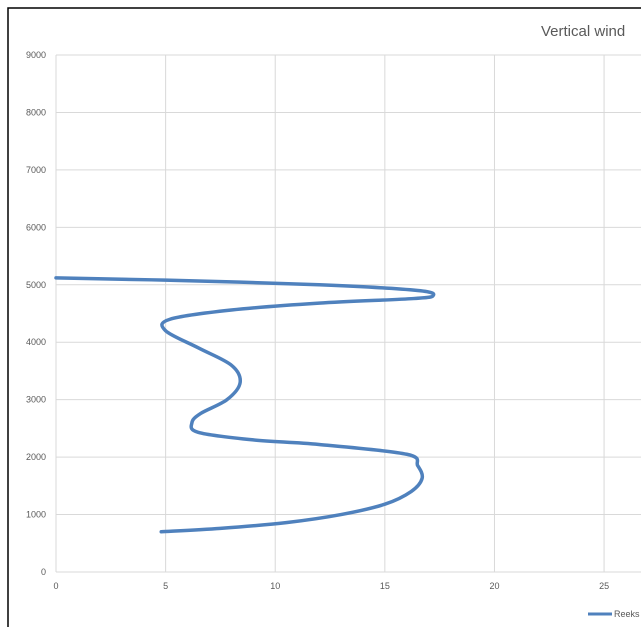 The width and height of the screenshot is (641, 627). I want to click on y-tick-label: 9000, so click(36, 55).